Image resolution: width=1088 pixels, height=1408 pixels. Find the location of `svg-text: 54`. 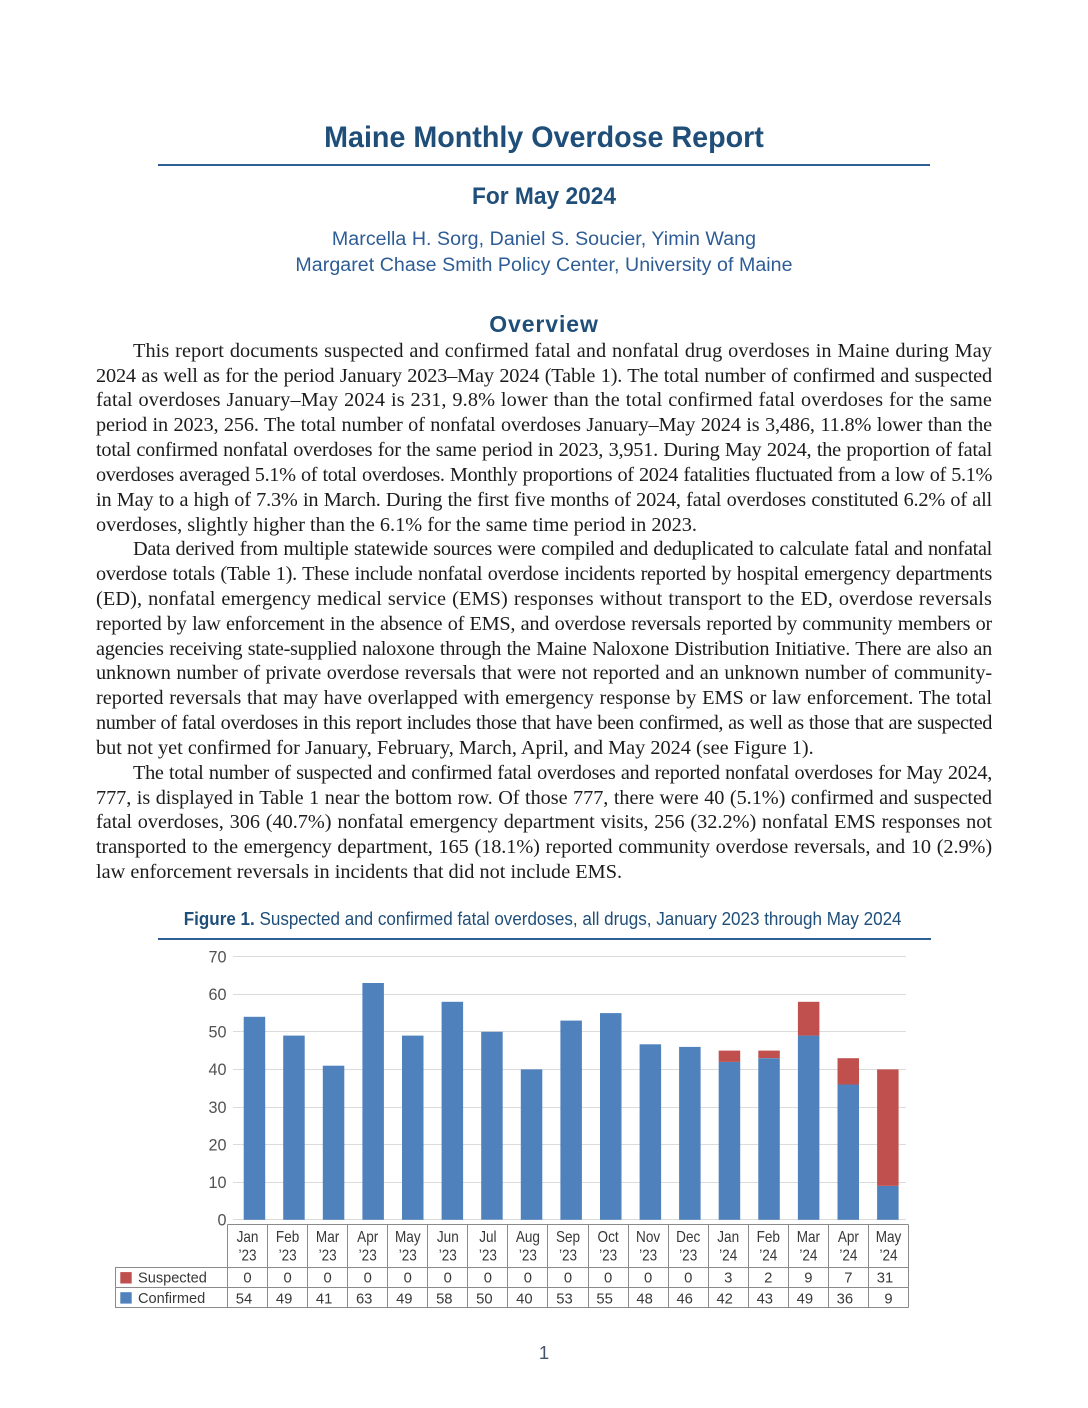

svg-text: 54 is located at coordinates (244, 1300).